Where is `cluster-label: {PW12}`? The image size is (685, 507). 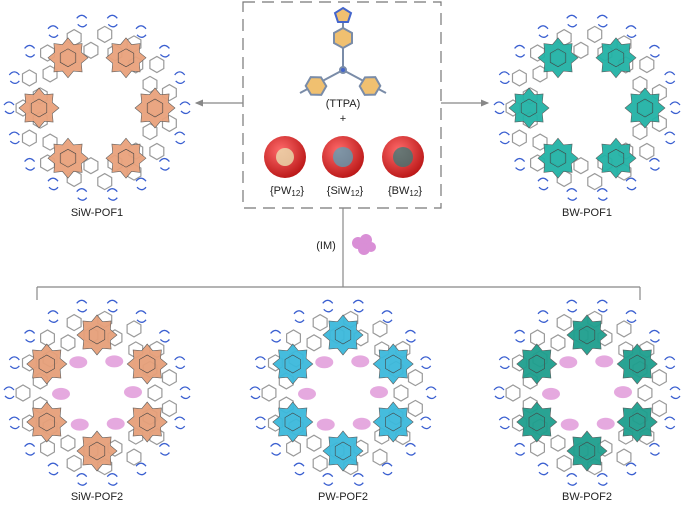 cluster-label: {PW12} is located at coordinates (287, 191).